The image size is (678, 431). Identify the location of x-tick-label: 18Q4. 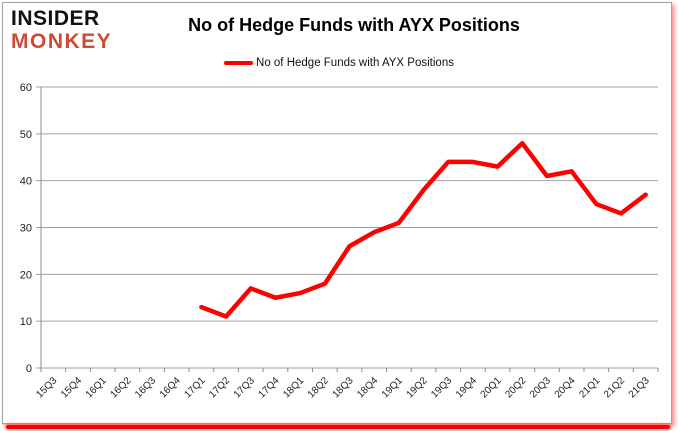
(367, 387).